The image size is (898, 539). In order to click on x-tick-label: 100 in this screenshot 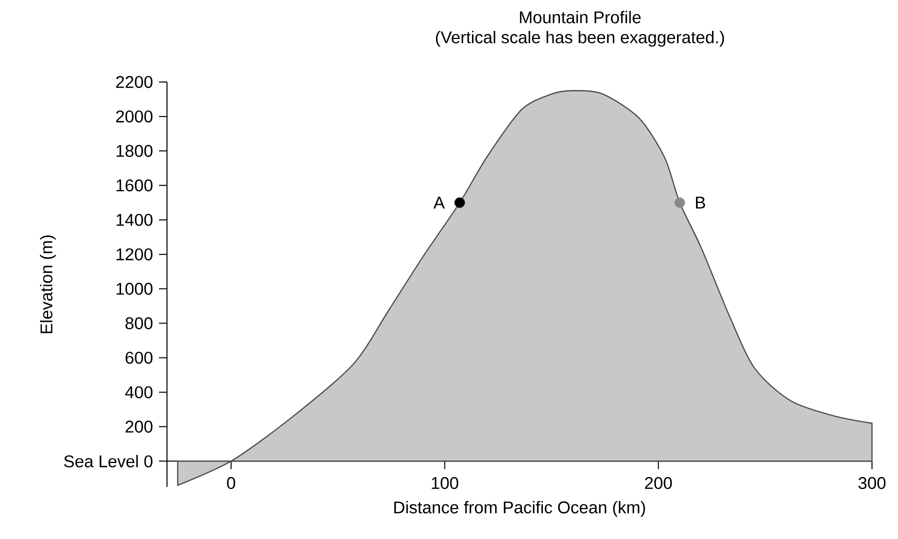, I will do `click(445, 483)`.